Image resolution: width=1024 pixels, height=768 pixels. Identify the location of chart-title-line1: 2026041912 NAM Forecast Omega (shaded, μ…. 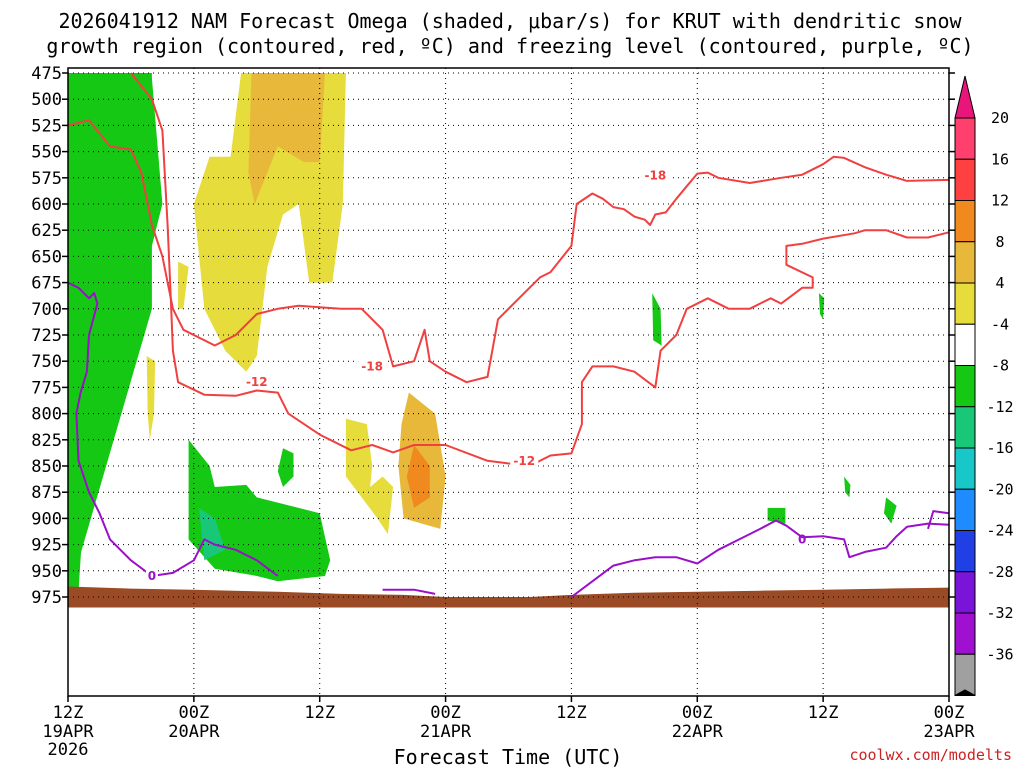
(510, 21).